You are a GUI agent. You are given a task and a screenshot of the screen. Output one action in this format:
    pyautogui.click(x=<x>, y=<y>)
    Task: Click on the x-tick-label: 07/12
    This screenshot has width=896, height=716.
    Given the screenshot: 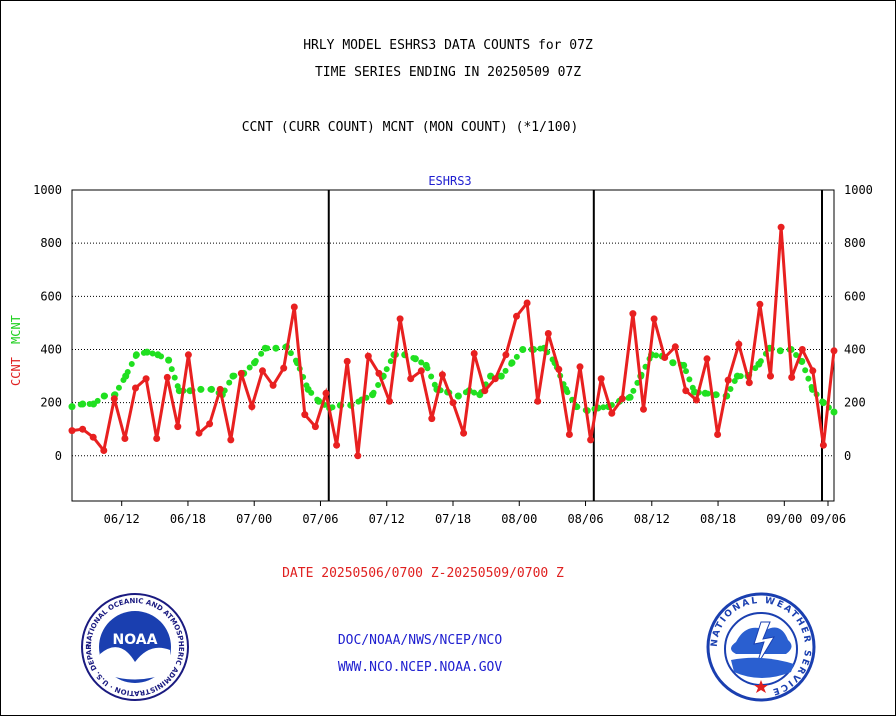 What is the action you would take?
    pyautogui.click(x=387, y=519)
    